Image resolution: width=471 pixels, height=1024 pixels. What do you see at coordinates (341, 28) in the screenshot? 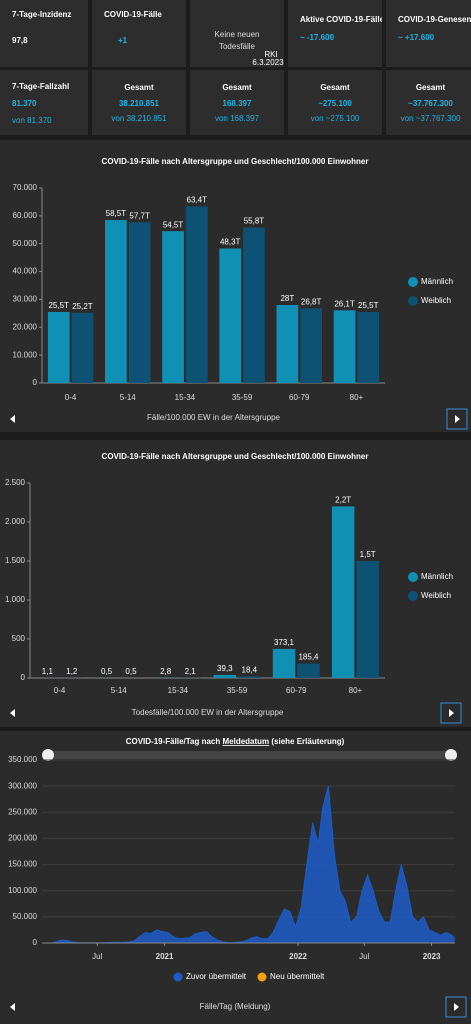
I see `kpi-group: Aktive COVID-19-Fälle ~ -17.600` at bounding box center [341, 28].